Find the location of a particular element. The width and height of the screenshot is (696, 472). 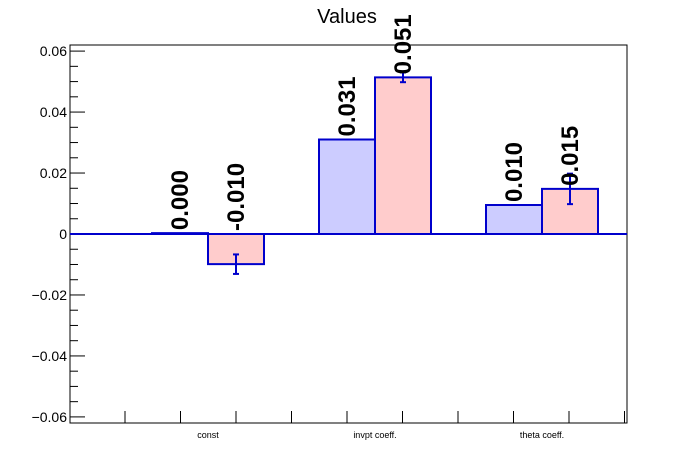

y-tick-label: 0 is located at coordinates (63, 234).